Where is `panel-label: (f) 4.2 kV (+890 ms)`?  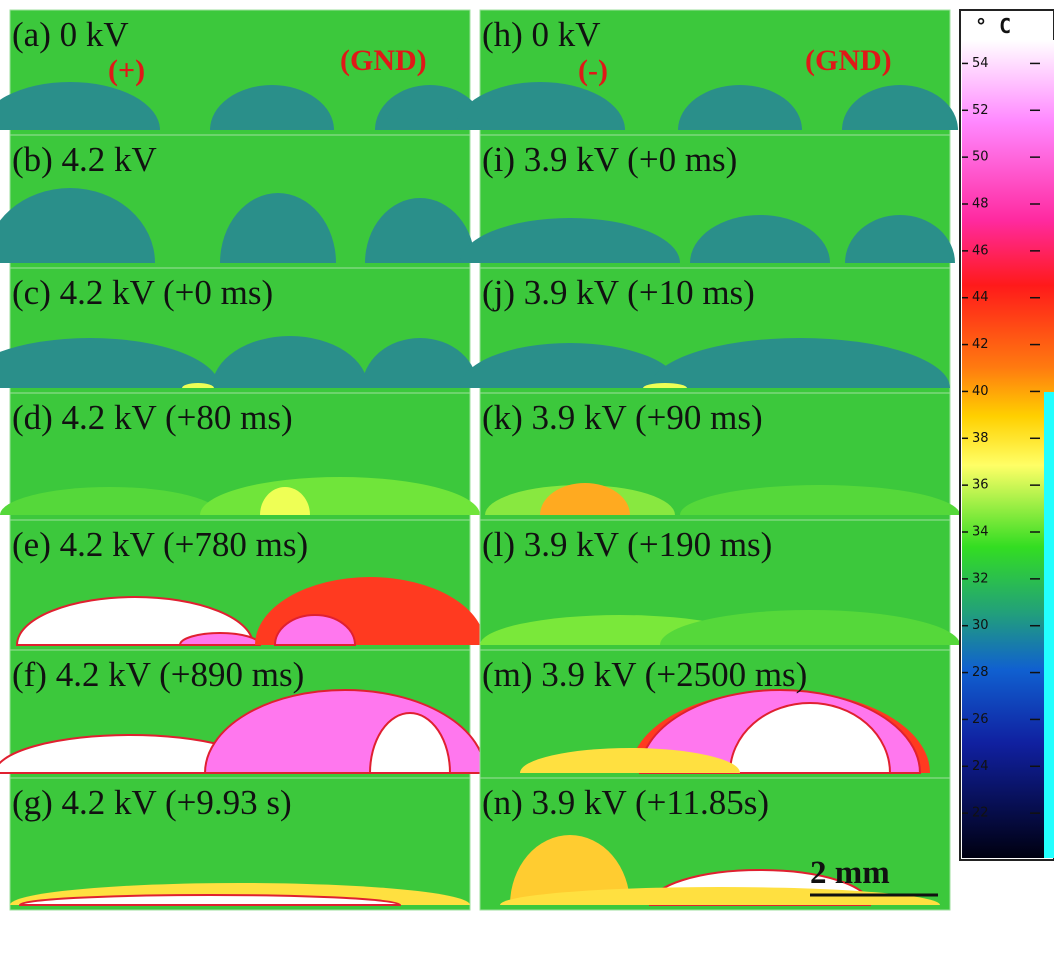
panel-label: (f) 4.2 kV (+890 ms) is located at coordinates (158, 674).